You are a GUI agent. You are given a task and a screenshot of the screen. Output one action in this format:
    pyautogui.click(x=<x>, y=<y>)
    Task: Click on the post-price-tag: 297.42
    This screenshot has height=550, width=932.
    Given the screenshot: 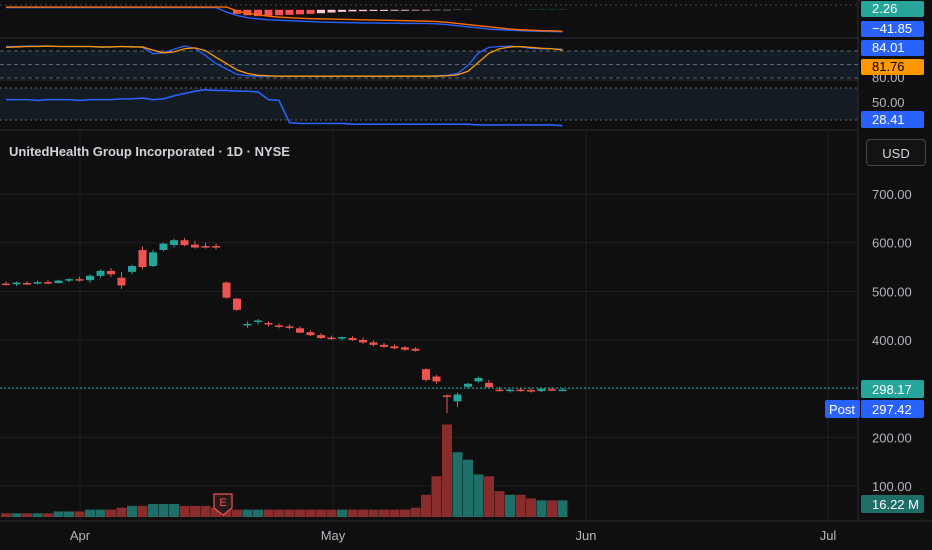 What is the action you would take?
    pyautogui.click(x=892, y=409)
    